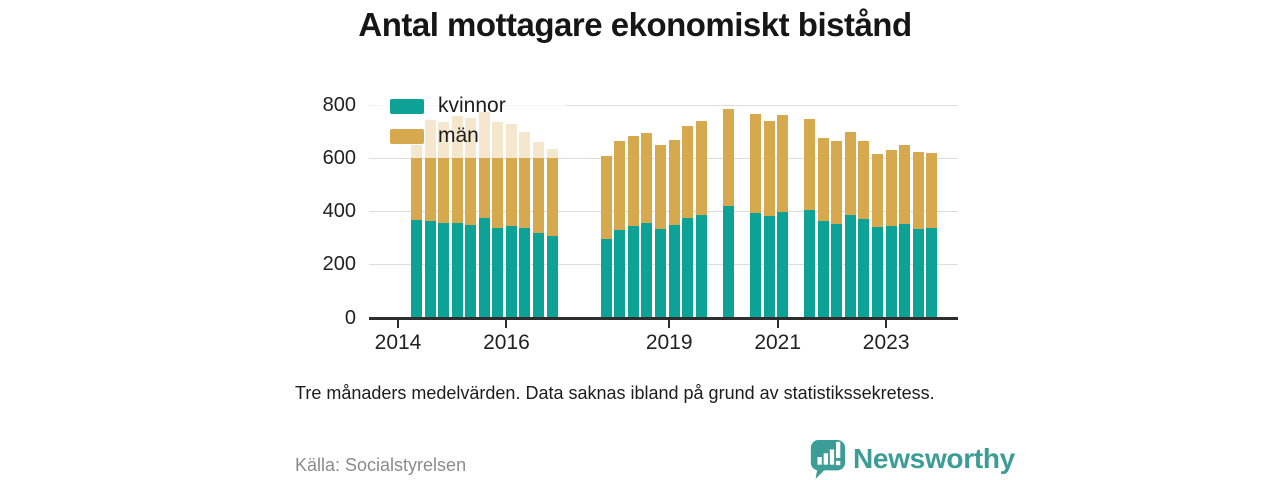 Image resolution: width=1280 pixels, height=480 pixels. What do you see at coordinates (350, 317) in the screenshot?
I see `y-axis-tick-label: 0` at bounding box center [350, 317].